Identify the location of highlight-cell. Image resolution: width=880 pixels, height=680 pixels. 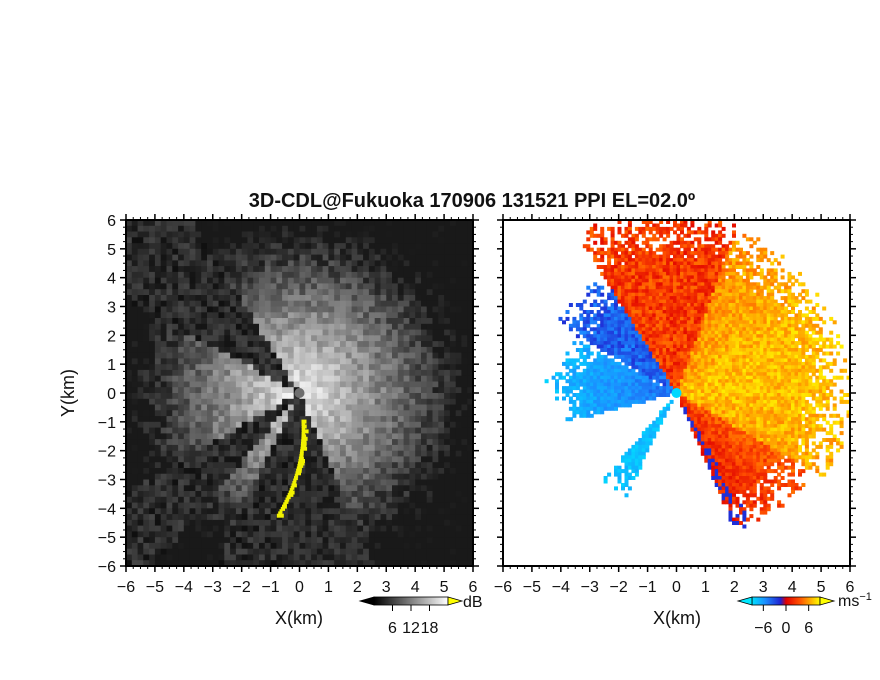
(304, 436).